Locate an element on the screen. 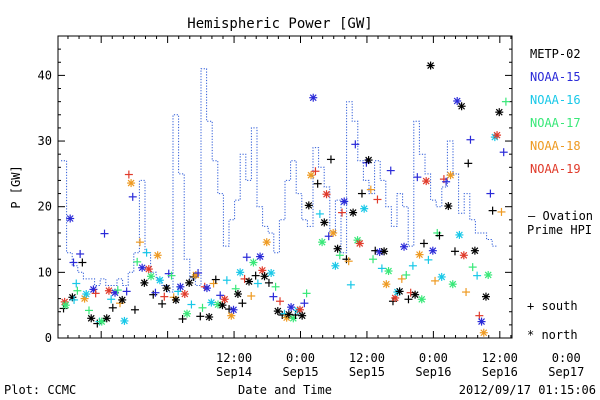 The image size is (600, 400). x-tick-date-label: Sep17 is located at coordinates (566, 372).